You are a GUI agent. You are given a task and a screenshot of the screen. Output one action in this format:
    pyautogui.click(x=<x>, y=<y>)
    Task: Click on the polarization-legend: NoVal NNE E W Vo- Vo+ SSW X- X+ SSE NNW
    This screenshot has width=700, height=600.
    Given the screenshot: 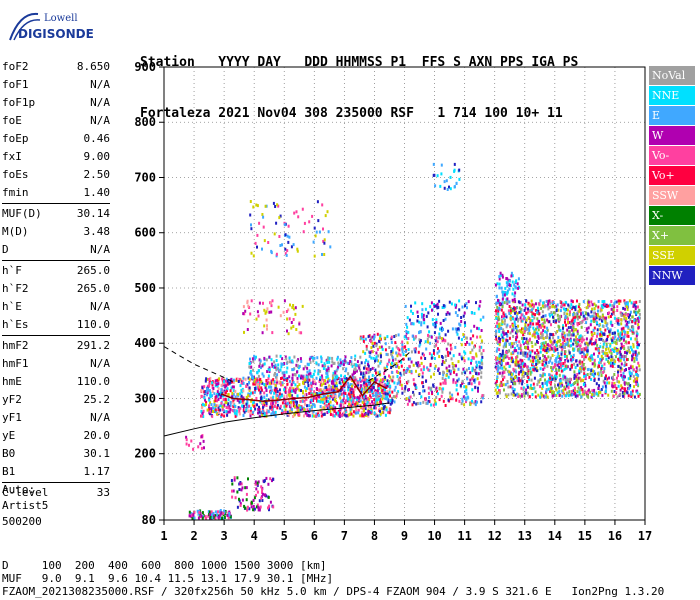 What is the action you would take?
    pyautogui.click(x=672, y=176)
    